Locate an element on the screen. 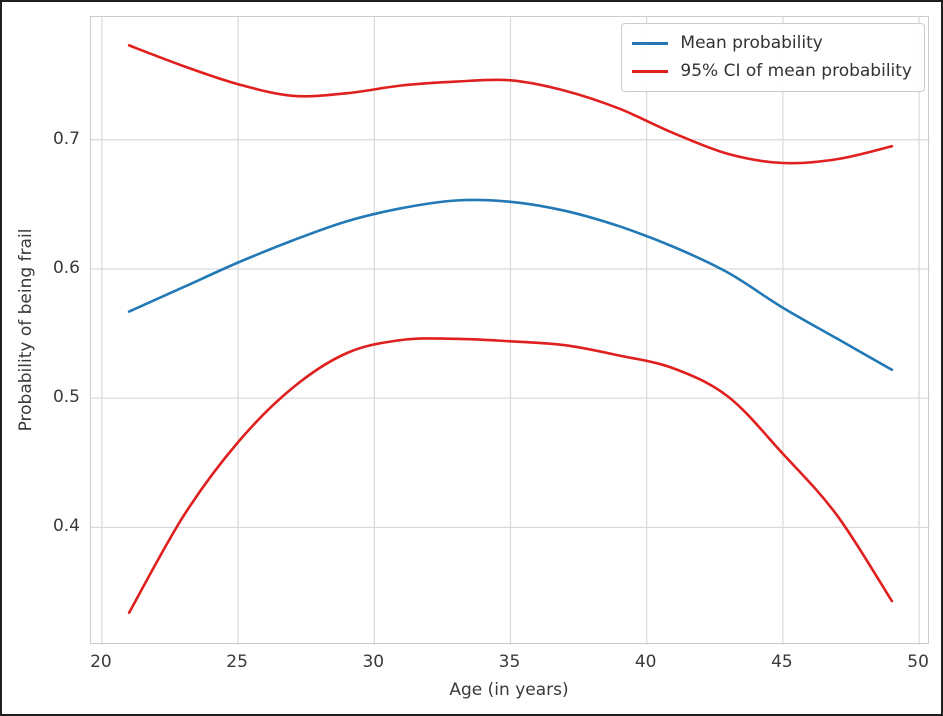  mean-legend-label: Mean probability is located at coordinates (751, 43).